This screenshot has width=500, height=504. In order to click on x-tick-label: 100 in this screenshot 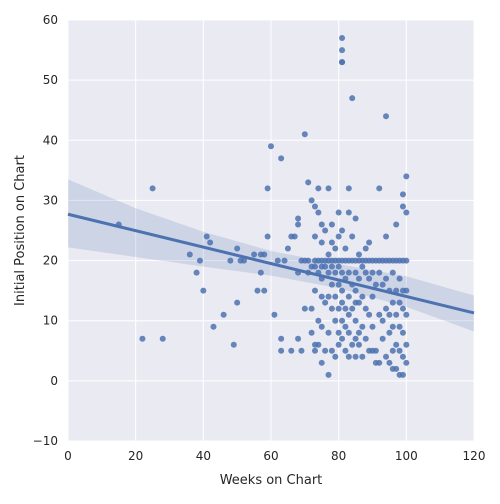, I will do `click(406, 456)`.